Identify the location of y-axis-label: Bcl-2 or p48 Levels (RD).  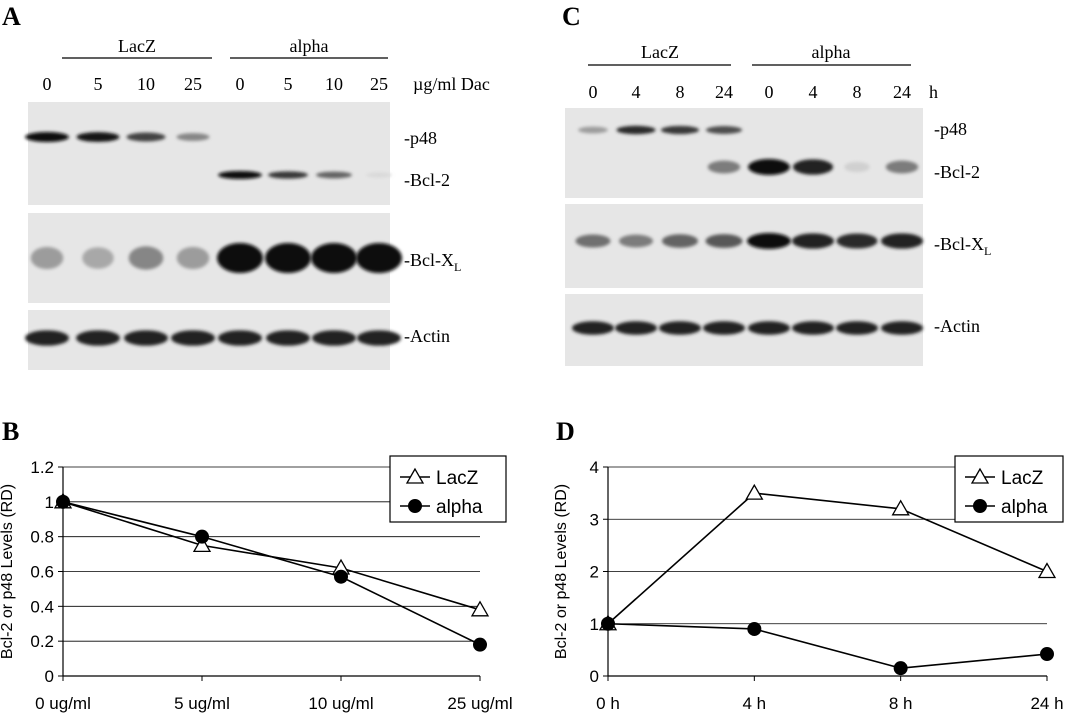
(561, 571).